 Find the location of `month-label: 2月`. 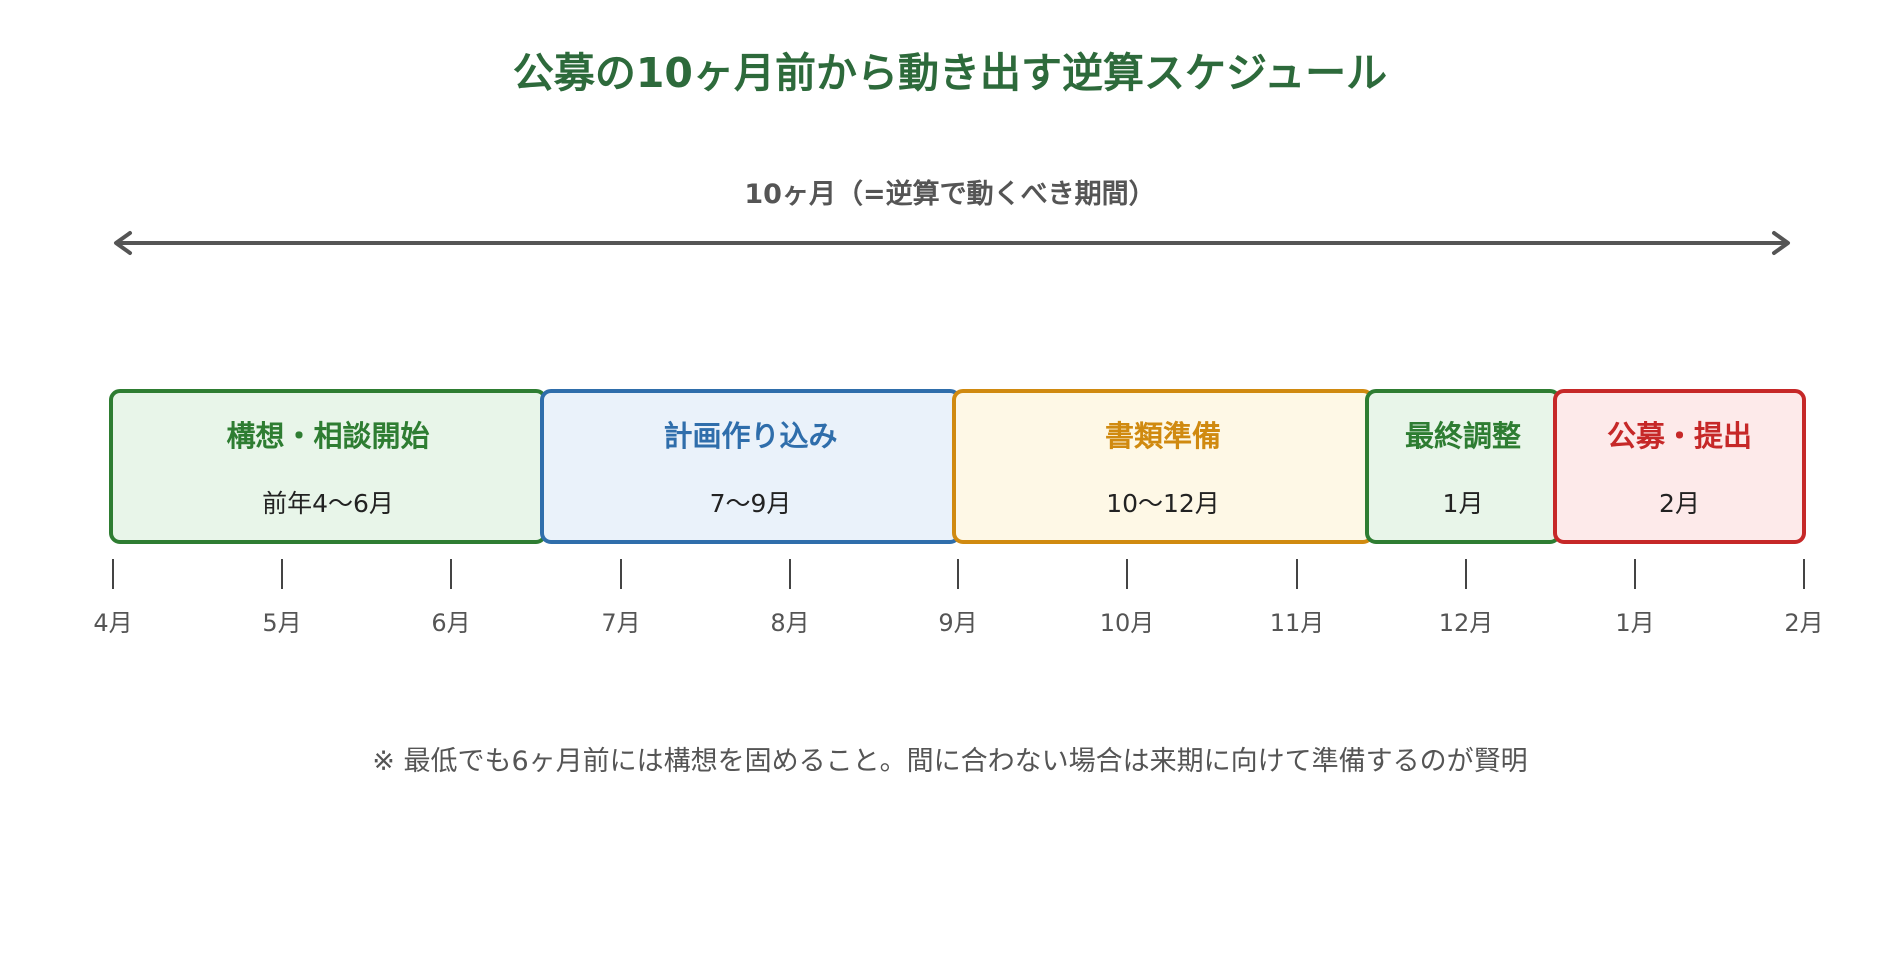

month-label: 2月 is located at coordinates (1804, 623).